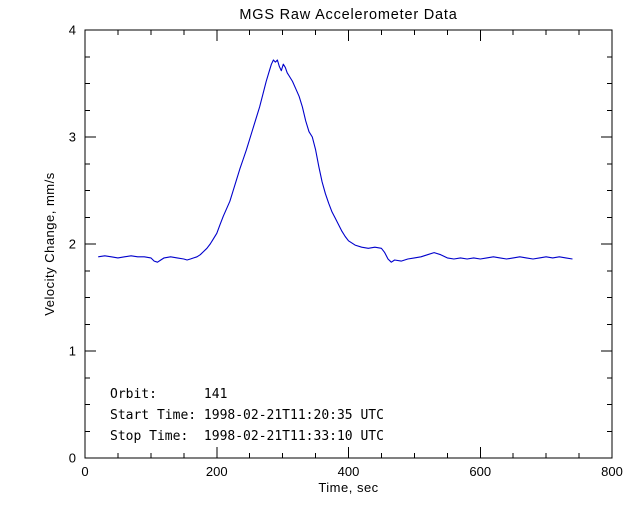 The image size is (640, 512). Describe the element at coordinates (72, 351) in the screenshot. I see `svg-text: 1` at that location.